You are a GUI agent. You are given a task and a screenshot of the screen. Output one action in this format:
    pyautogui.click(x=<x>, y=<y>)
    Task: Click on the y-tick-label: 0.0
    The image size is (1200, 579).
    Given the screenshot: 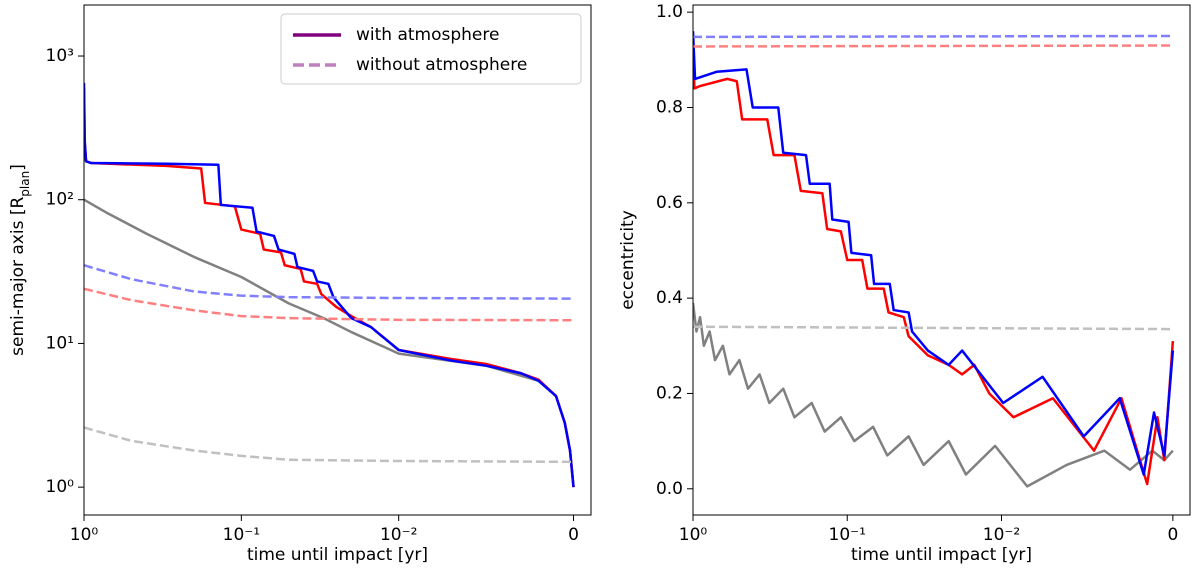 What is the action you would take?
    pyautogui.click(x=669, y=489)
    